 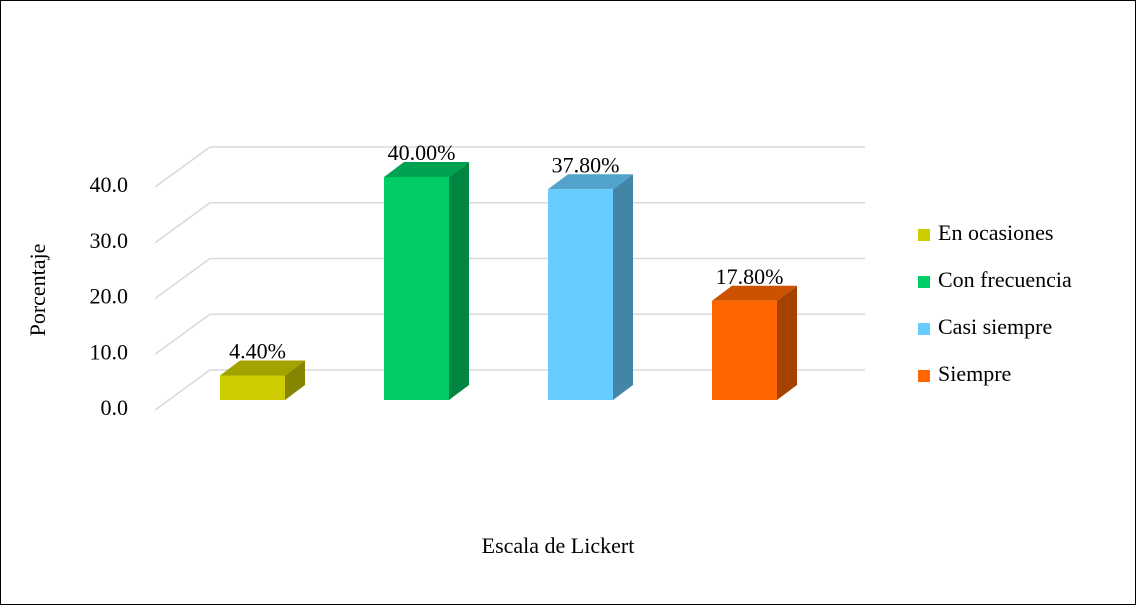 I want to click on x-axis-label: Escala de Lickert, so click(x=558, y=545).